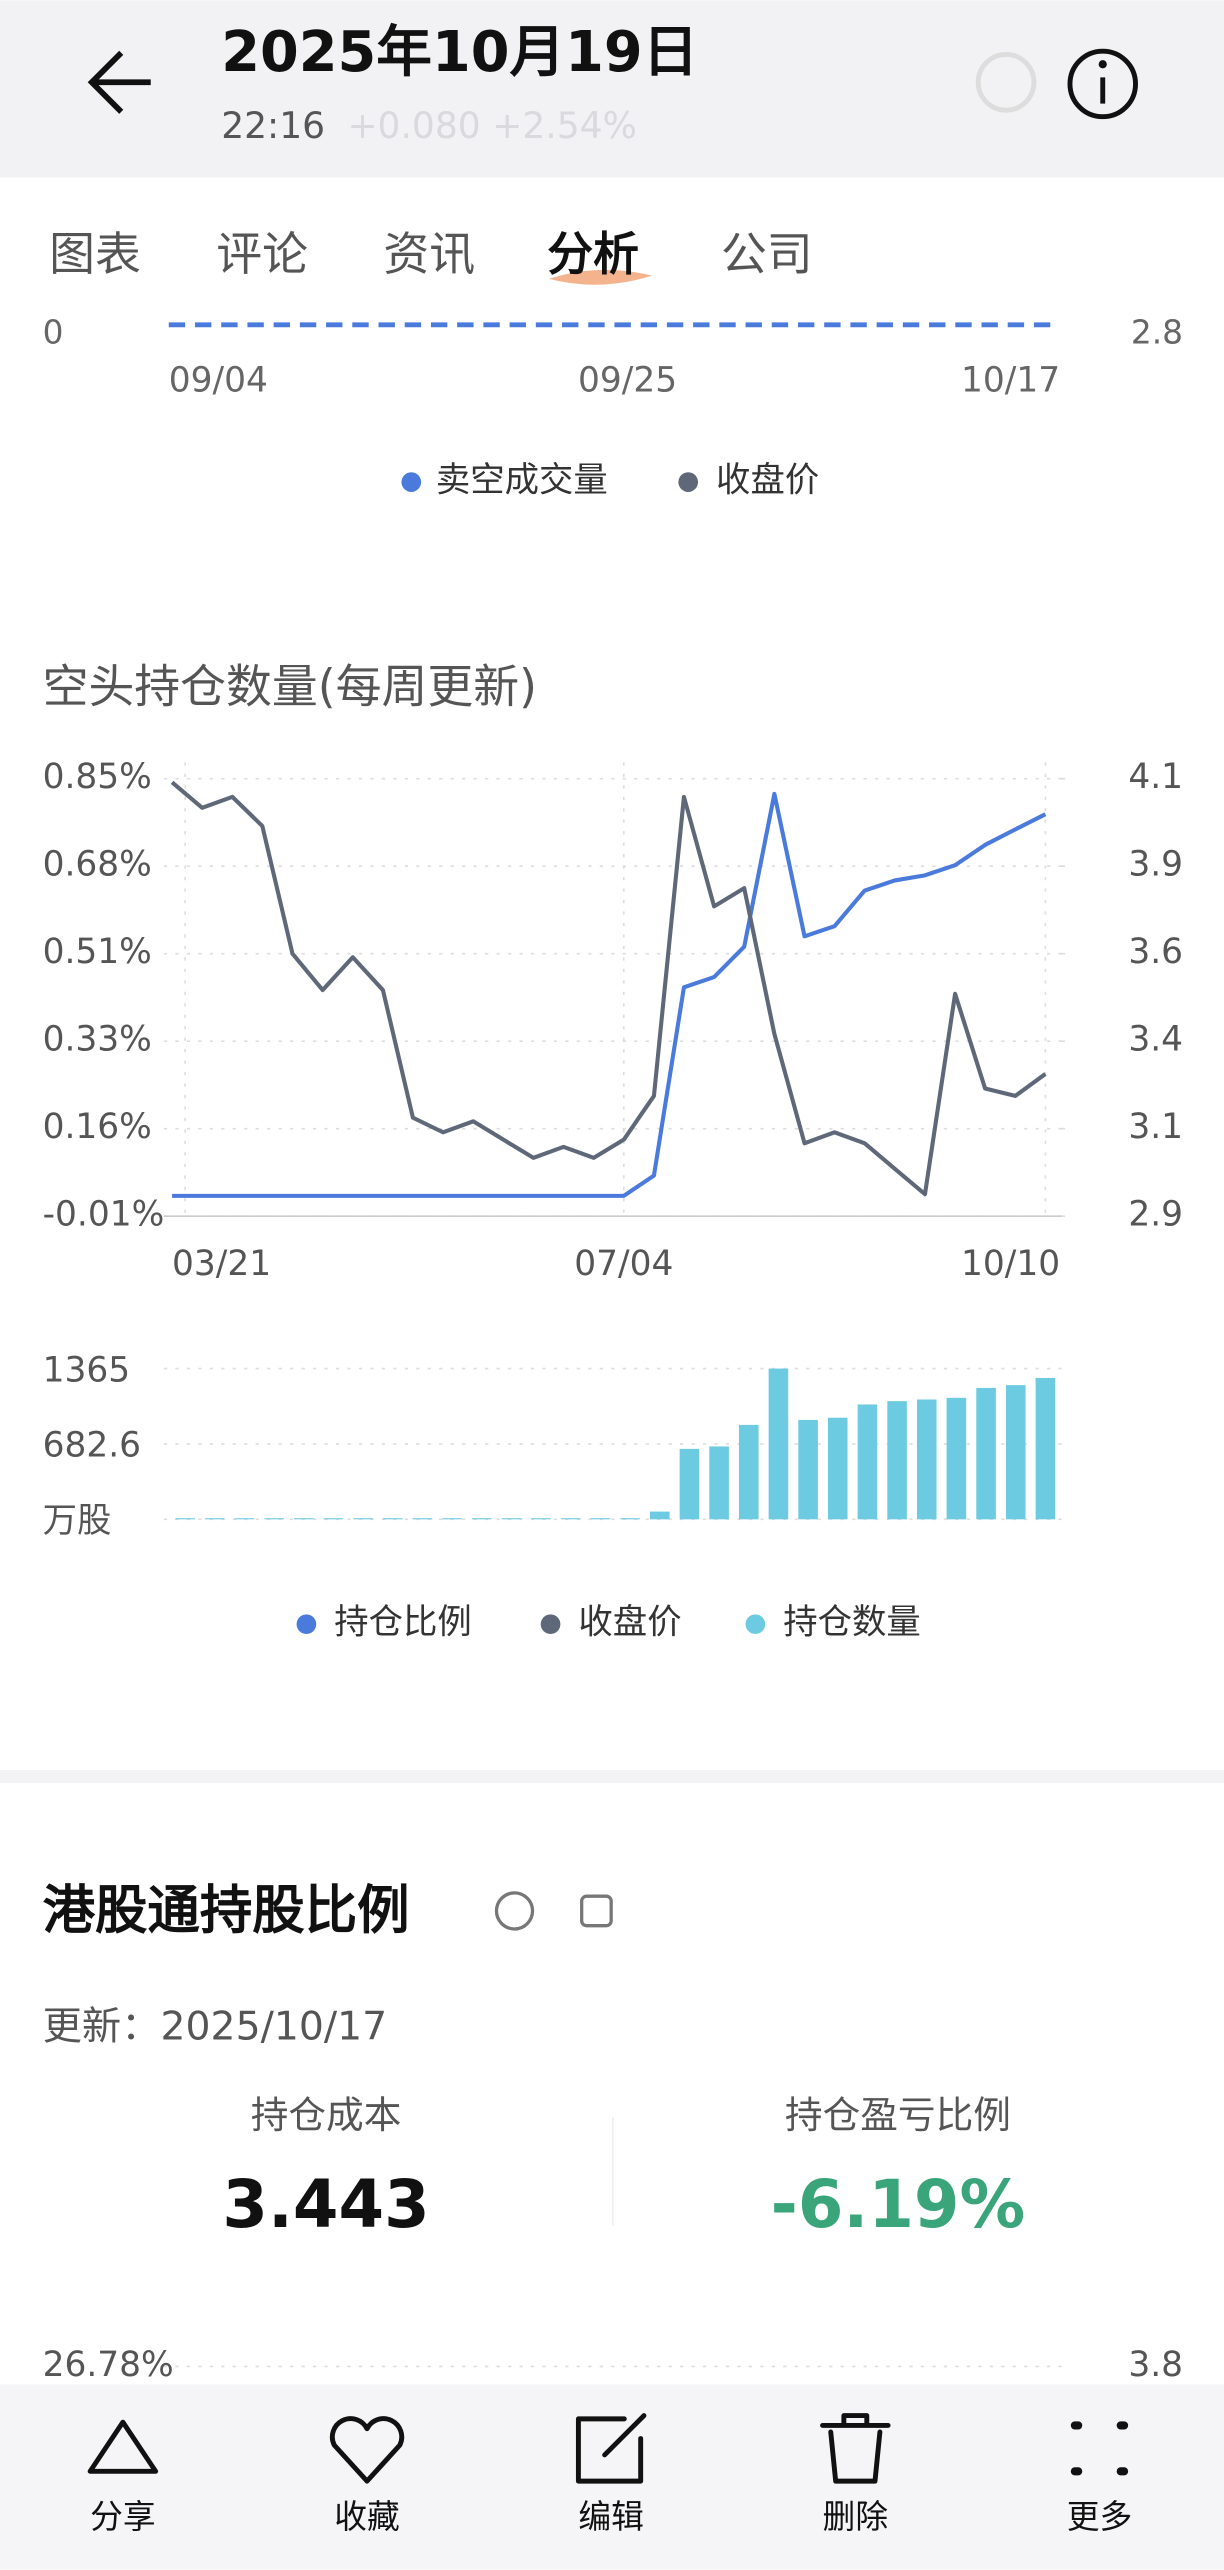 The height and width of the screenshot is (2570, 1224). I want to click on x-tick-label: 10/17, so click(1010, 381).